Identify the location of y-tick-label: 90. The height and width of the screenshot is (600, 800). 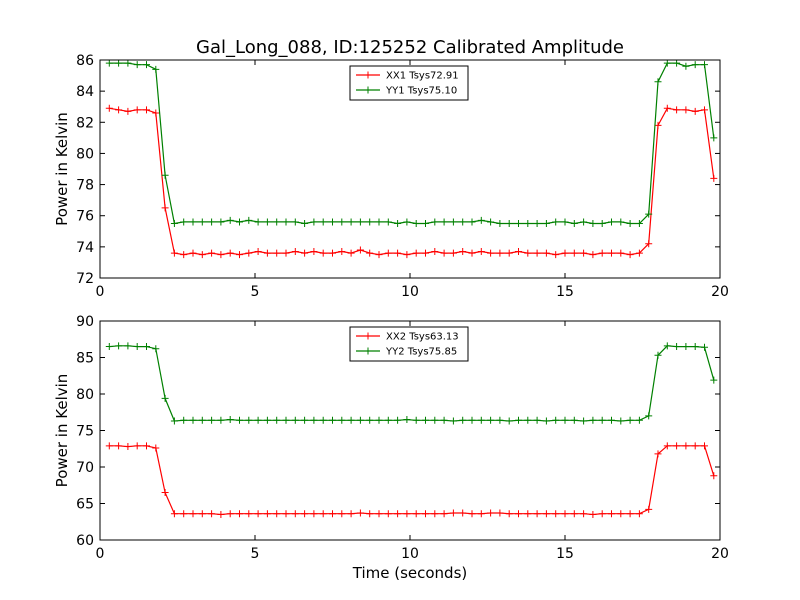
(85, 322).